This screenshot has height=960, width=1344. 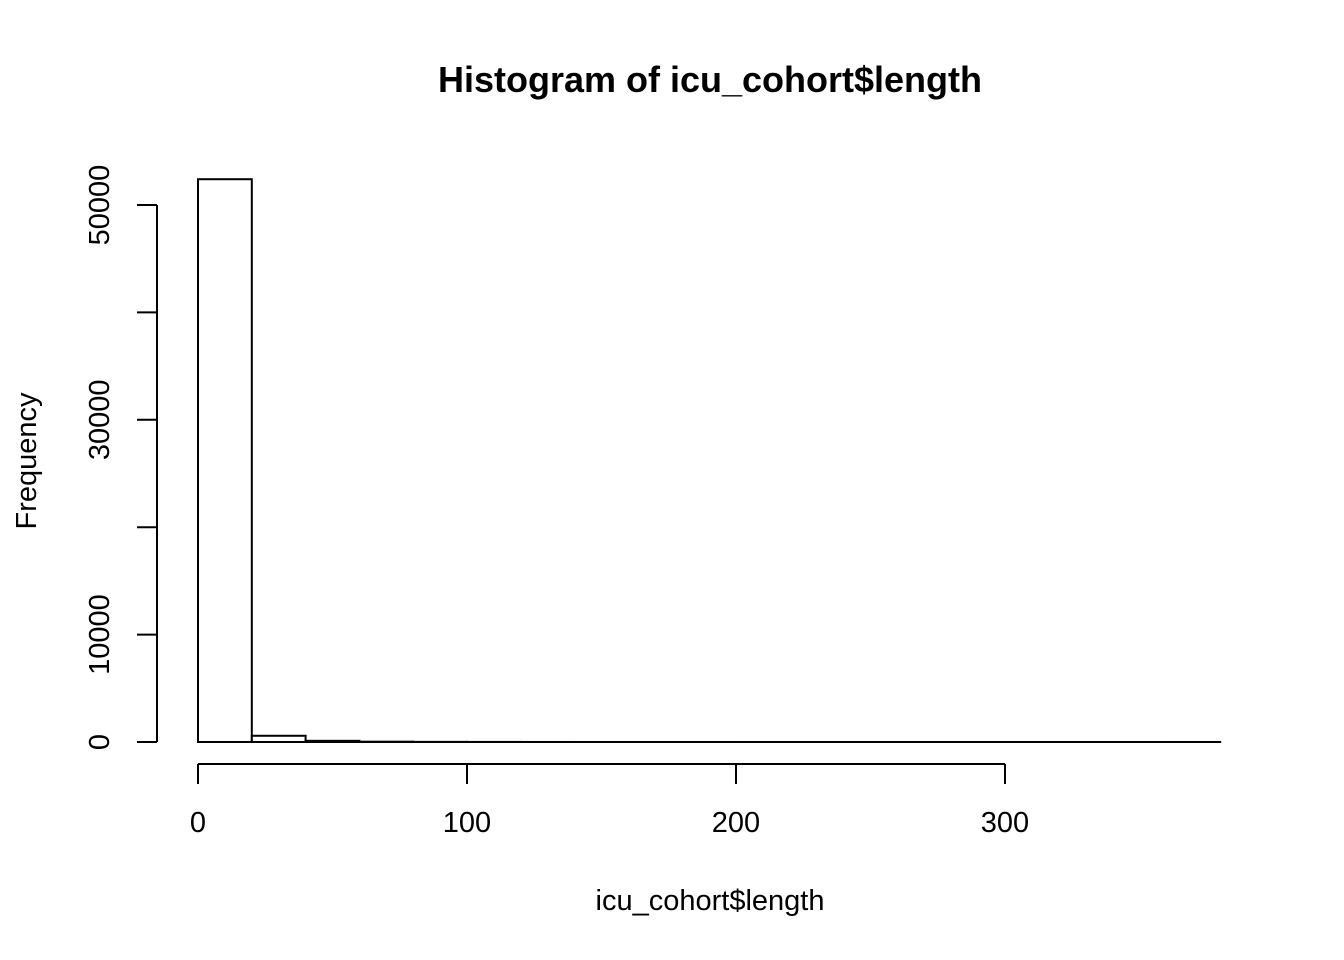 I want to click on chart-title: Histogram of icu_cohort$length, so click(x=710, y=79).